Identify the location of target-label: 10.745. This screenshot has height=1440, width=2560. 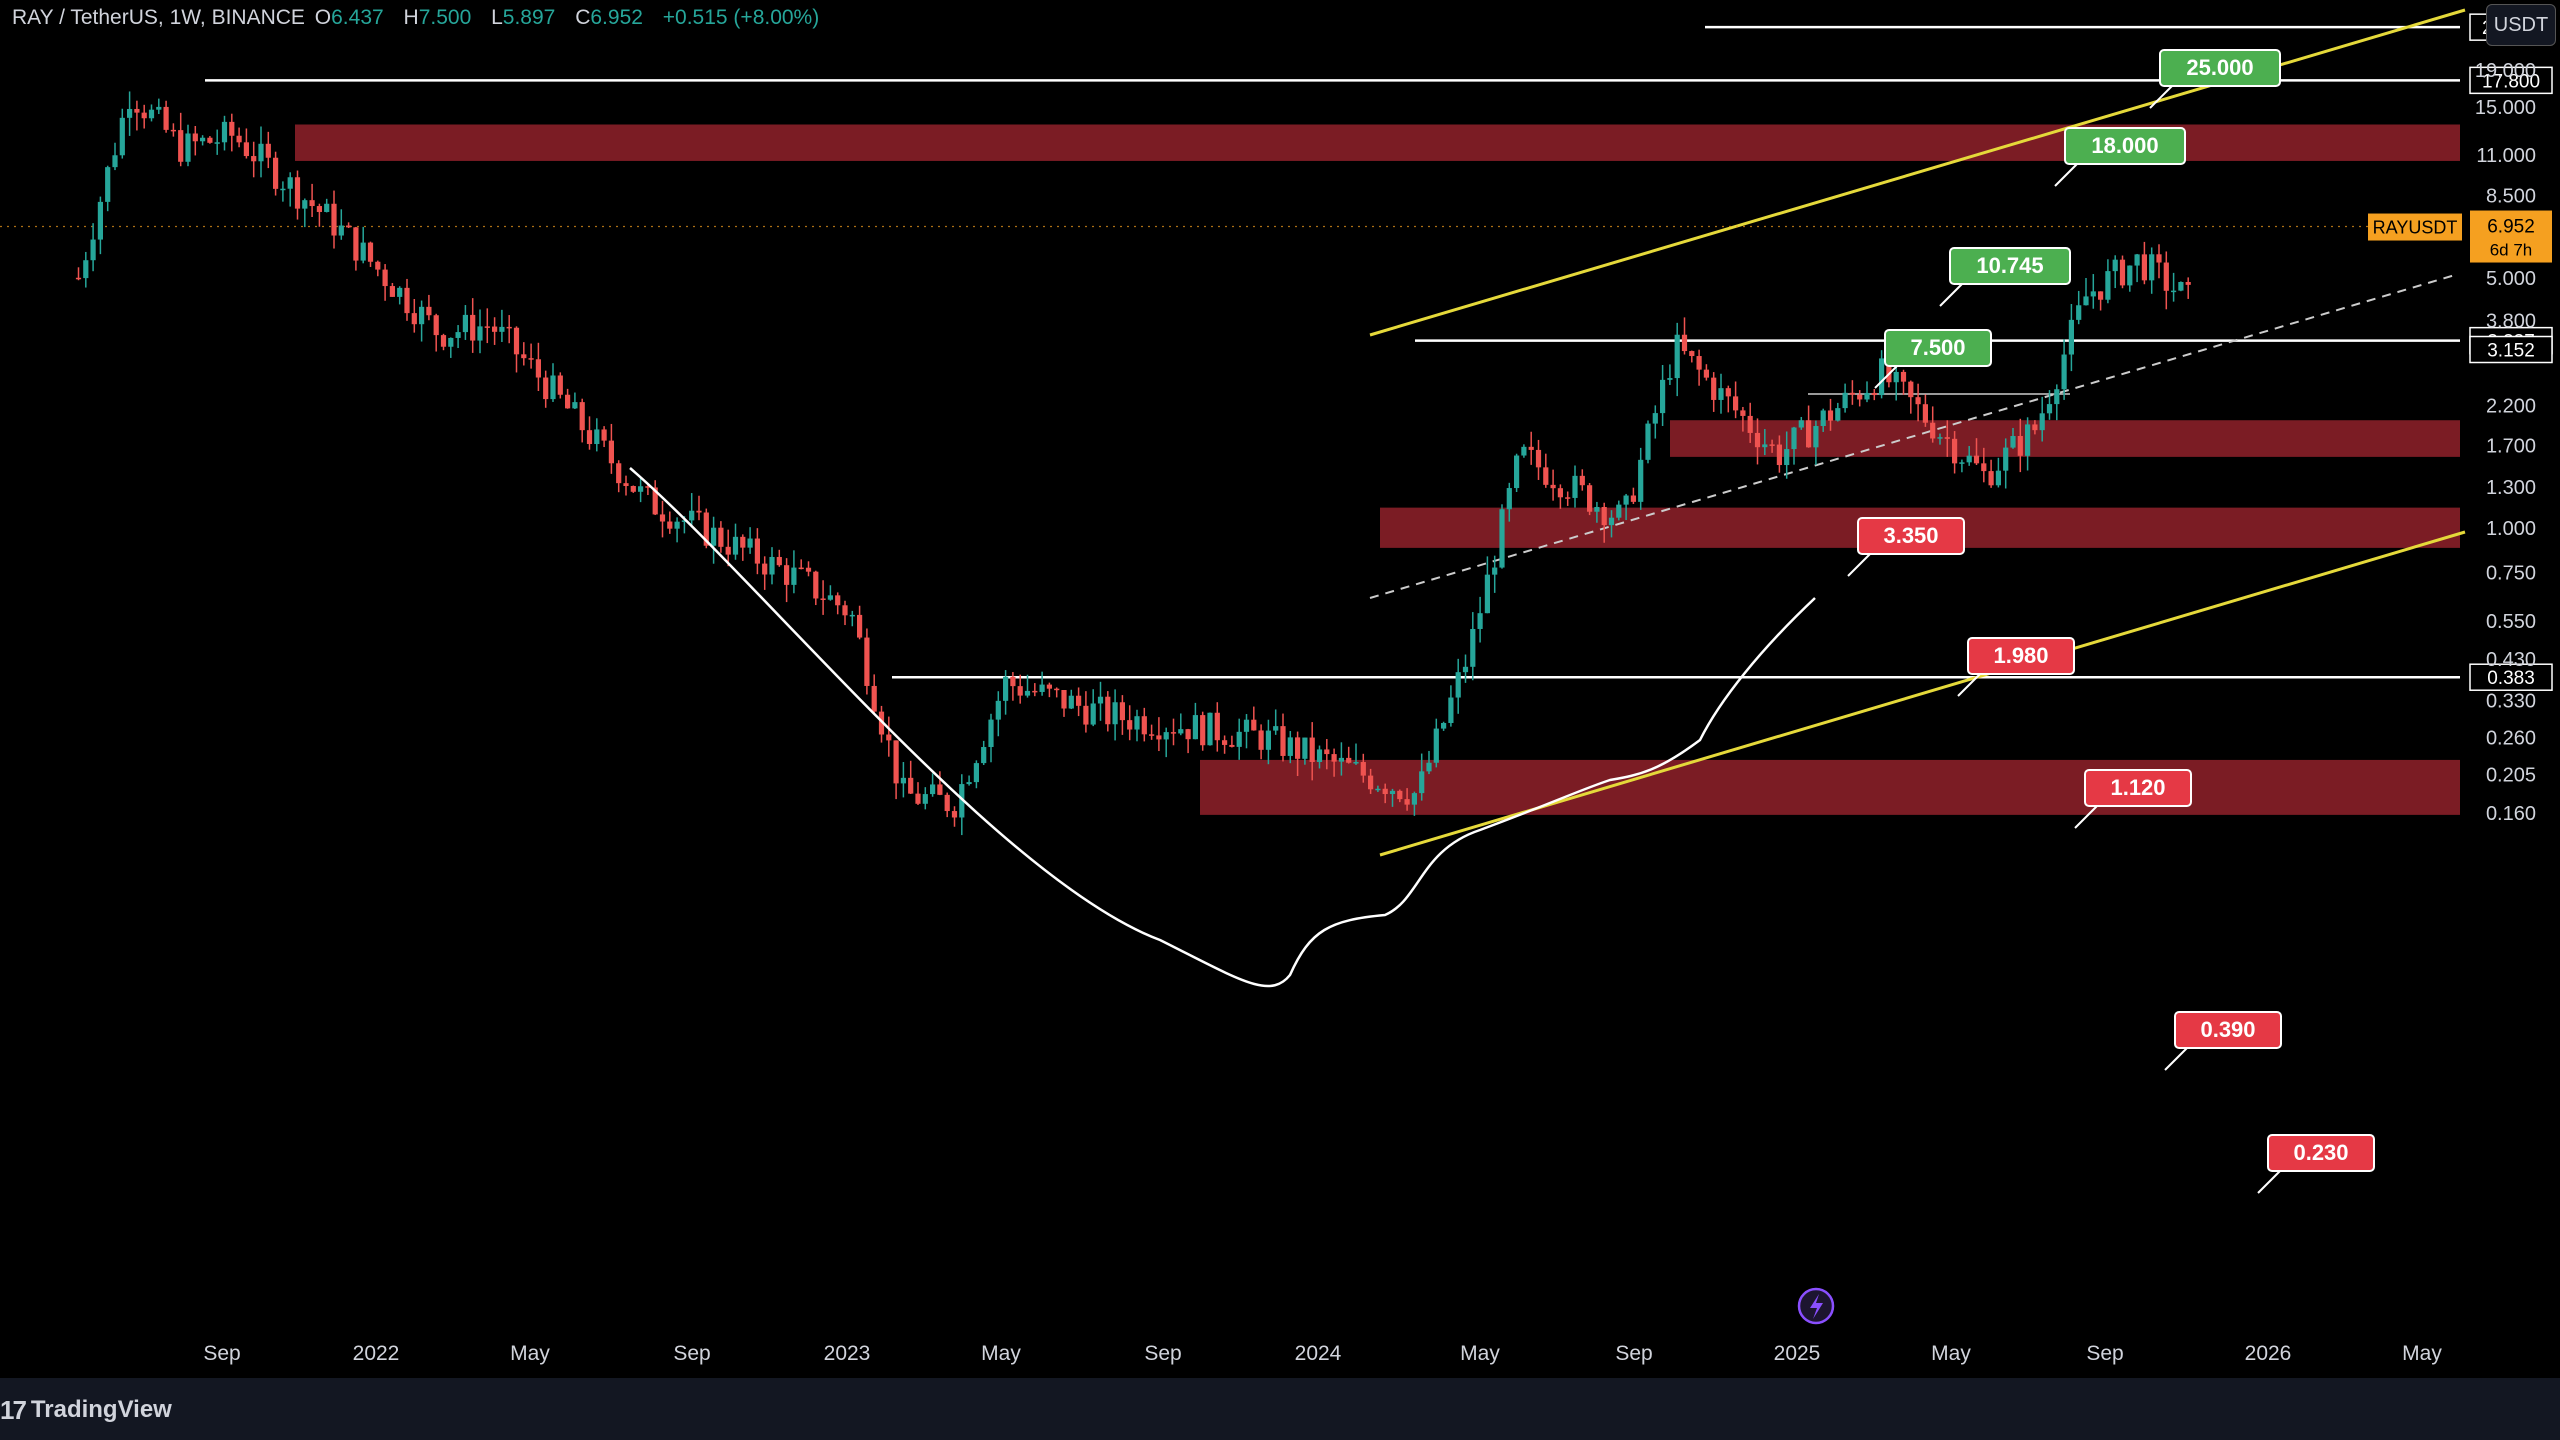
(2009, 265).